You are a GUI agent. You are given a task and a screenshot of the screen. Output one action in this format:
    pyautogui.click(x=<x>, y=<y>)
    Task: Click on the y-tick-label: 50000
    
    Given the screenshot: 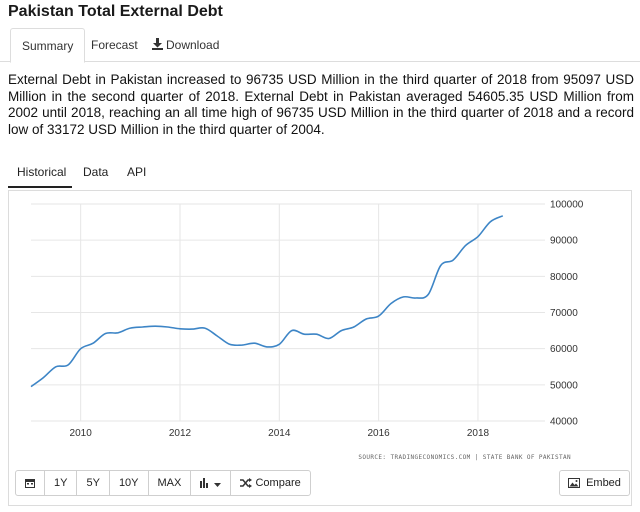 What is the action you would take?
    pyautogui.click(x=564, y=385)
    